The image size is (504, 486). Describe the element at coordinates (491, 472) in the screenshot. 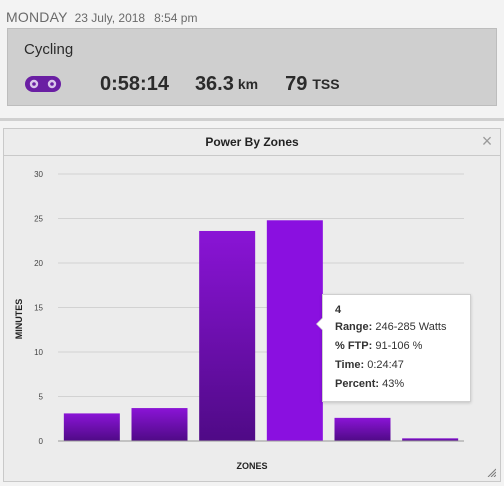

I see `resize-handle-icon` at that location.